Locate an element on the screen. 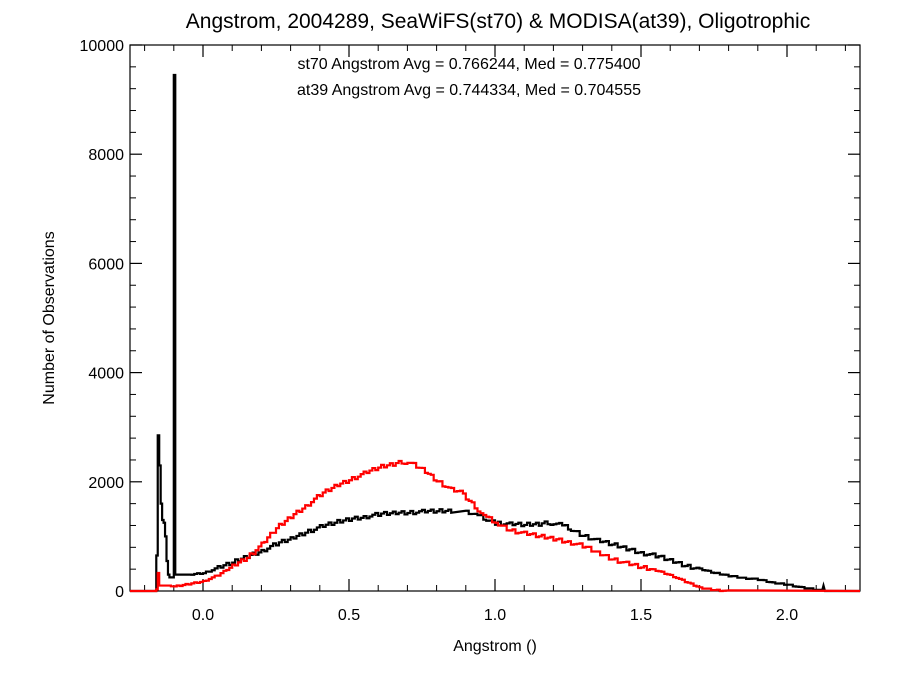  y-tick-label: 8000 is located at coordinates (106, 155).